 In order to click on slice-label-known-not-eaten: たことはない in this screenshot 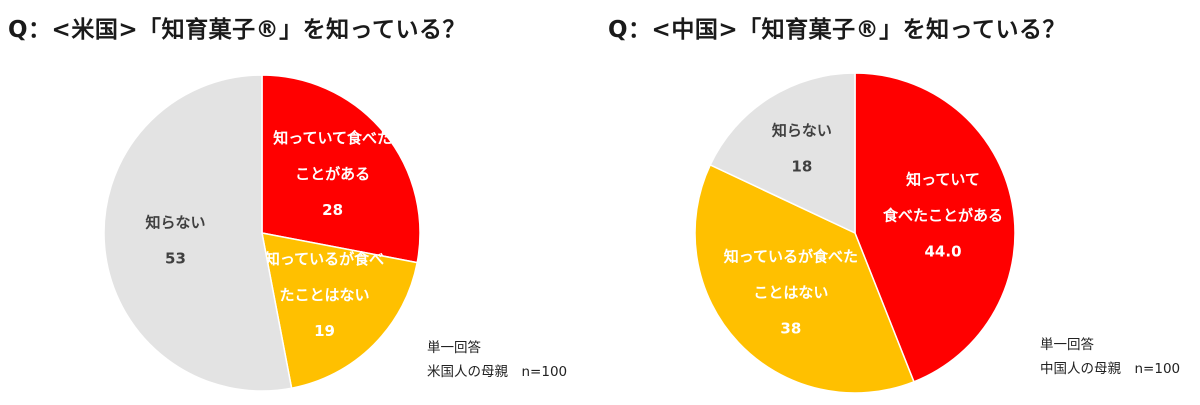, I will do `click(325, 295)`.